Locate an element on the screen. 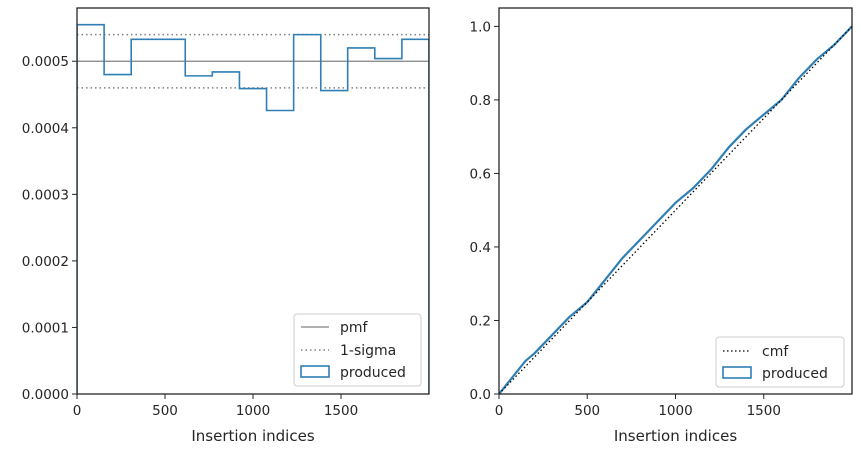 Image resolution: width=861 pixels, height=453 pixels. legend-sigma-label: 1-sigma is located at coordinates (368, 351).